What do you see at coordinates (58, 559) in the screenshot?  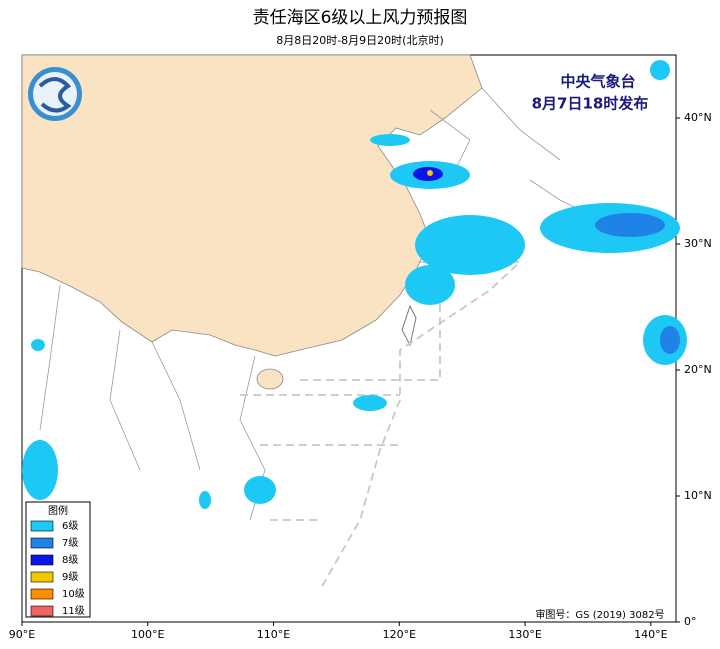 I see `legend: 图例 6级 7级 8级 9级 10级 11级` at bounding box center [58, 559].